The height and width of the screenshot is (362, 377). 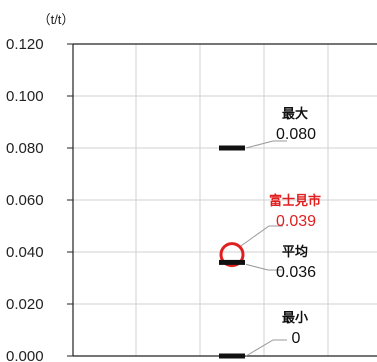 What do you see at coordinates (295, 201) in the screenshot?
I see `label-city: 富士見市` at bounding box center [295, 201].